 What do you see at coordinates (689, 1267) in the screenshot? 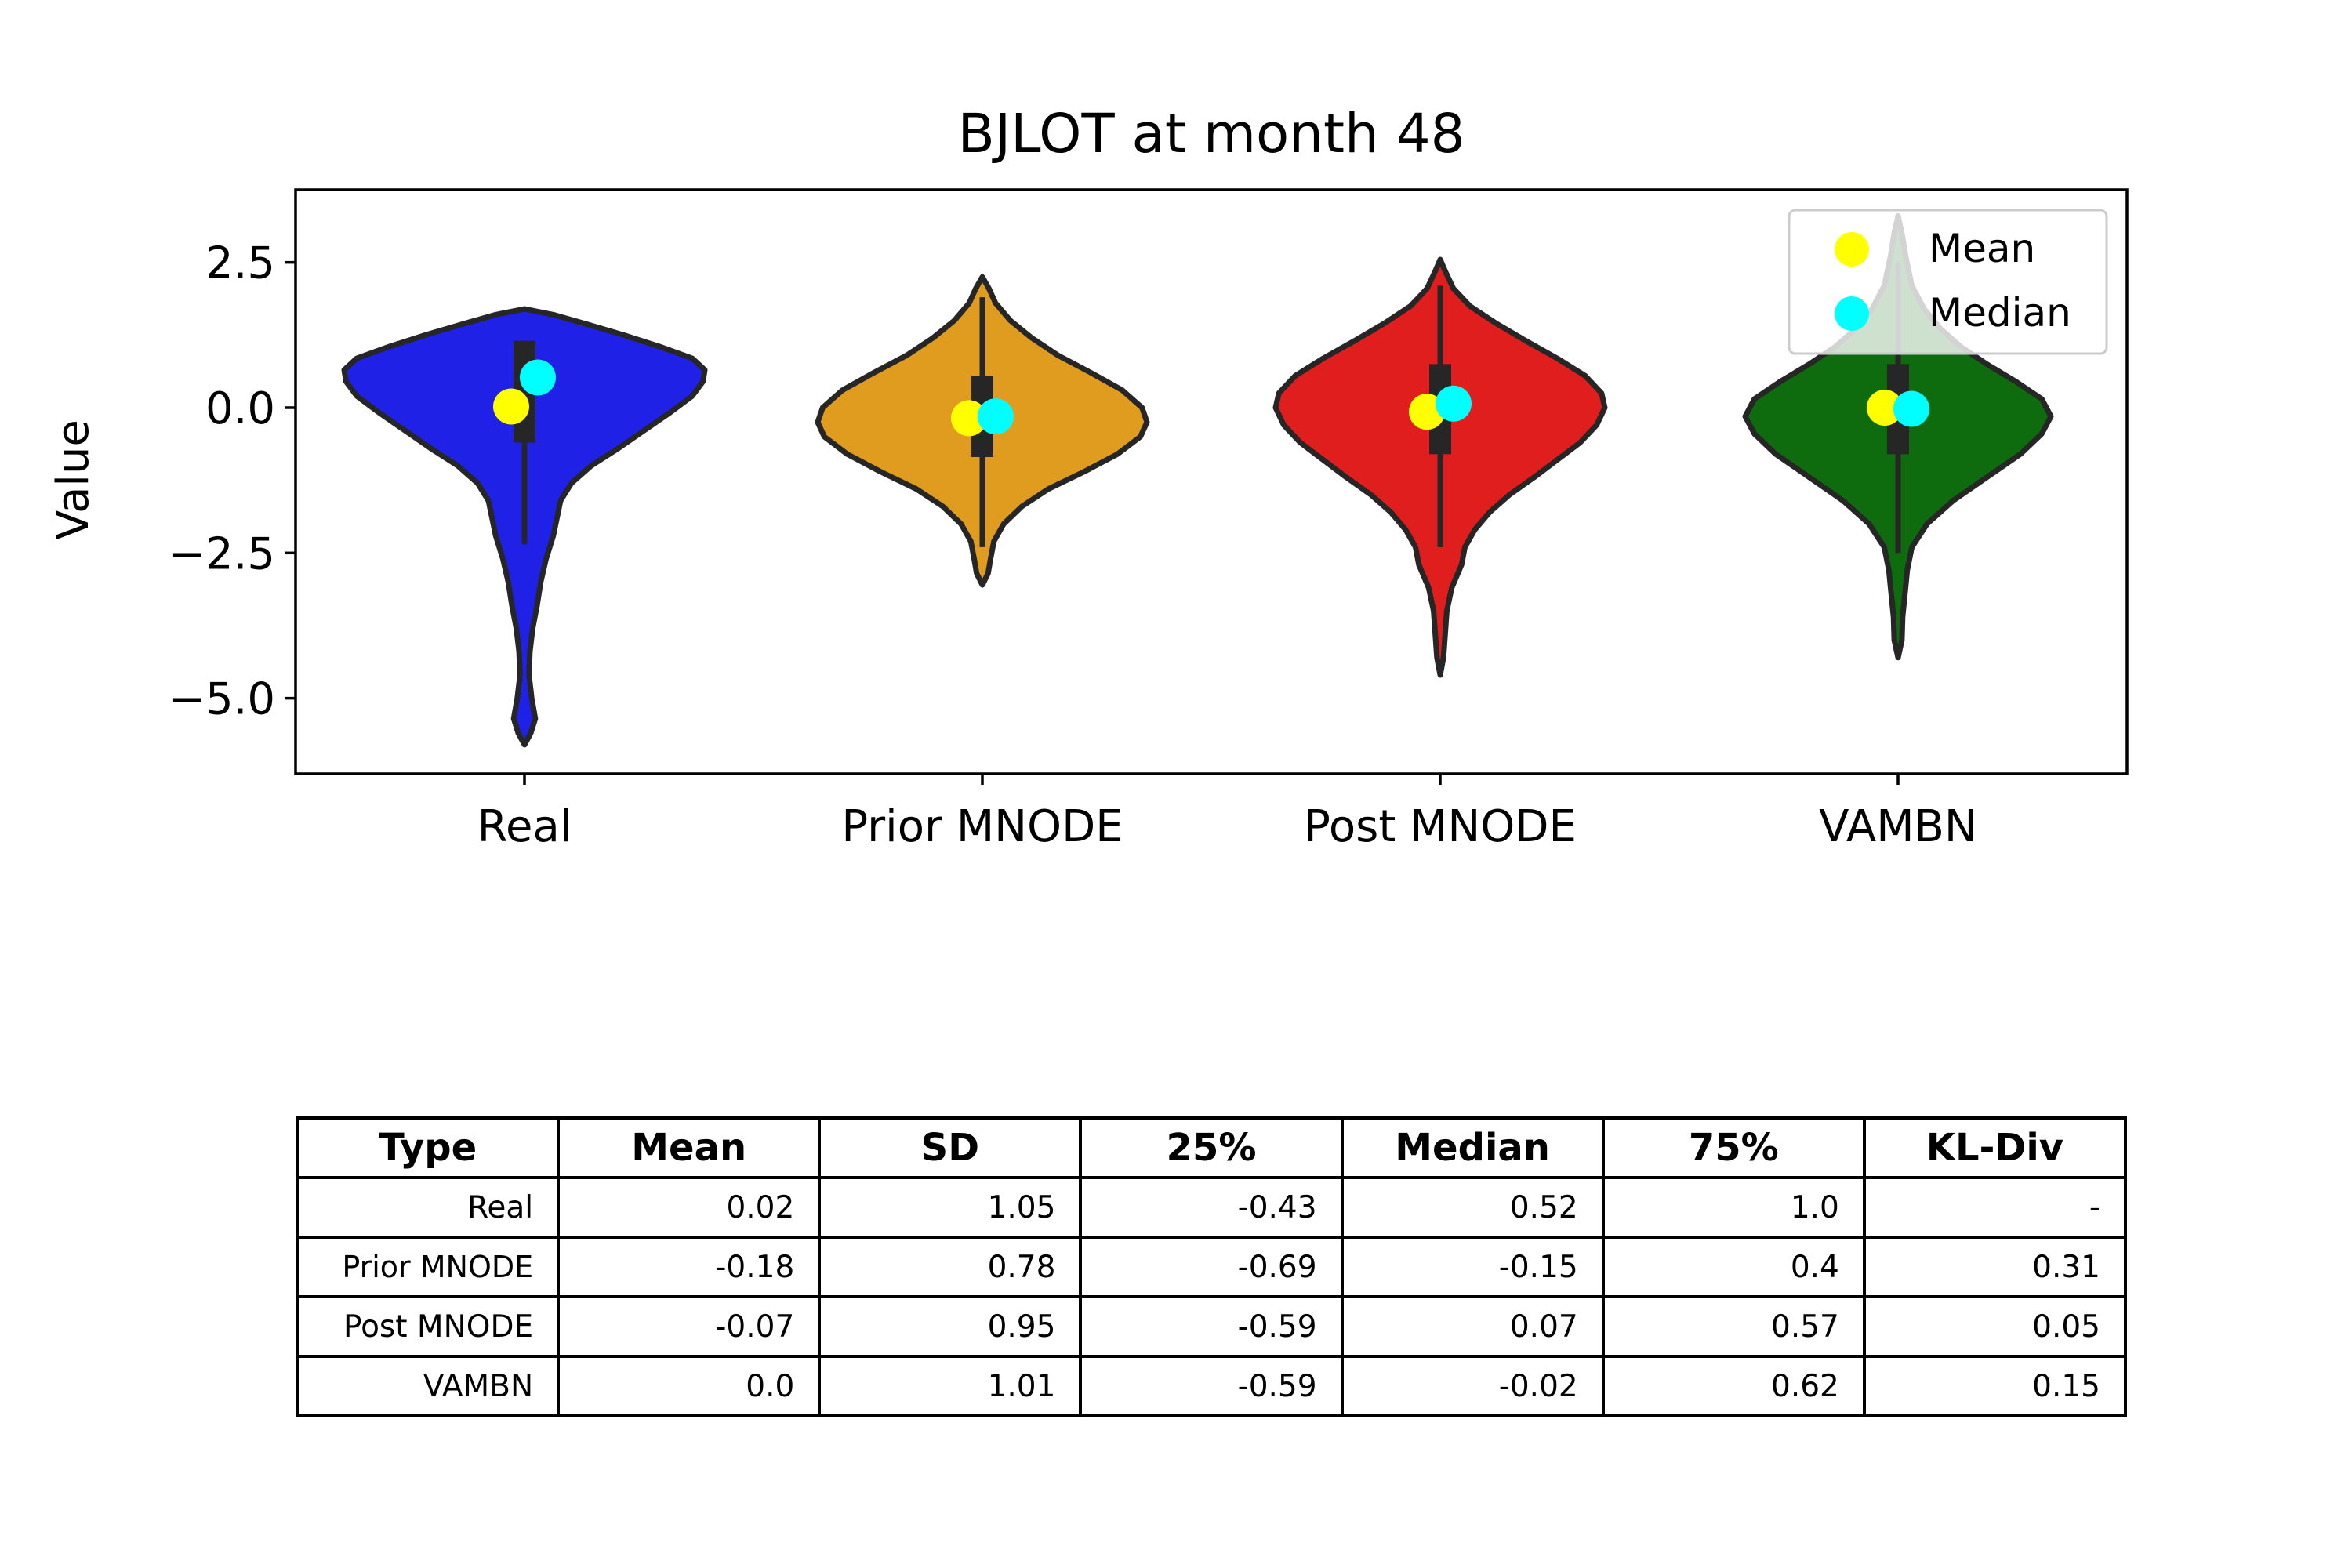
I see `cell-mean: -0.18` at bounding box center [689, 1267].